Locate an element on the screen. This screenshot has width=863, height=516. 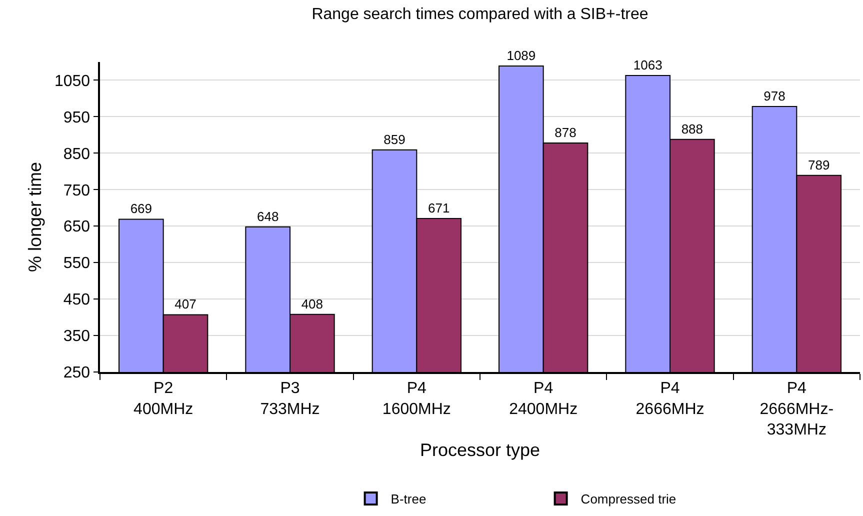
y-tick-label: 750 is located at coordinates (76, 191).